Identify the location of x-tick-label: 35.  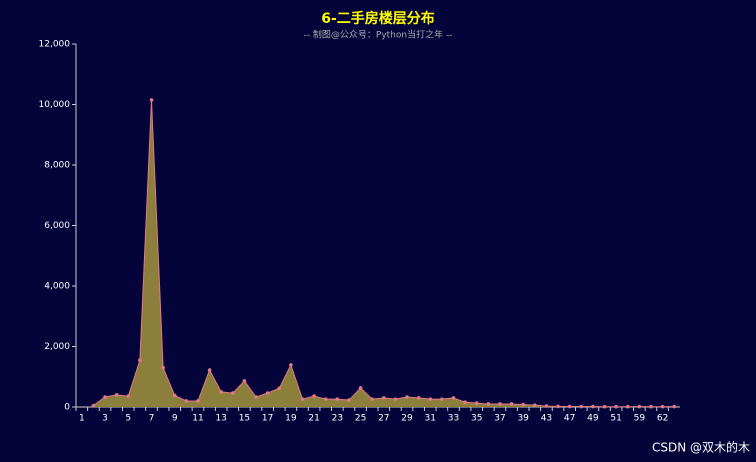
(476, 419).